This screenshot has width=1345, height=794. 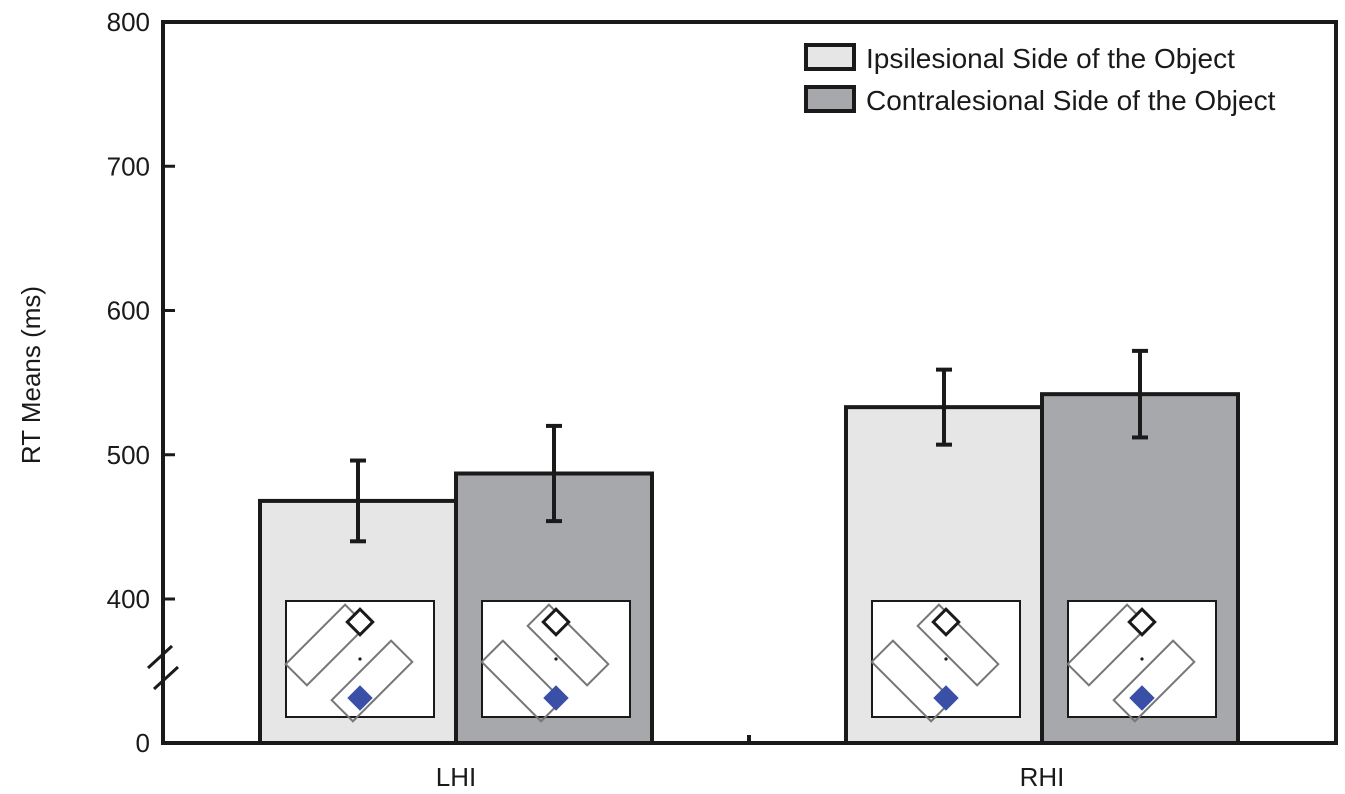 What do you see at coordinates (141, 382) in the screenshot?
I see `y-axis: 0 400 500 600 700 800` at bounding box center [141, 382].